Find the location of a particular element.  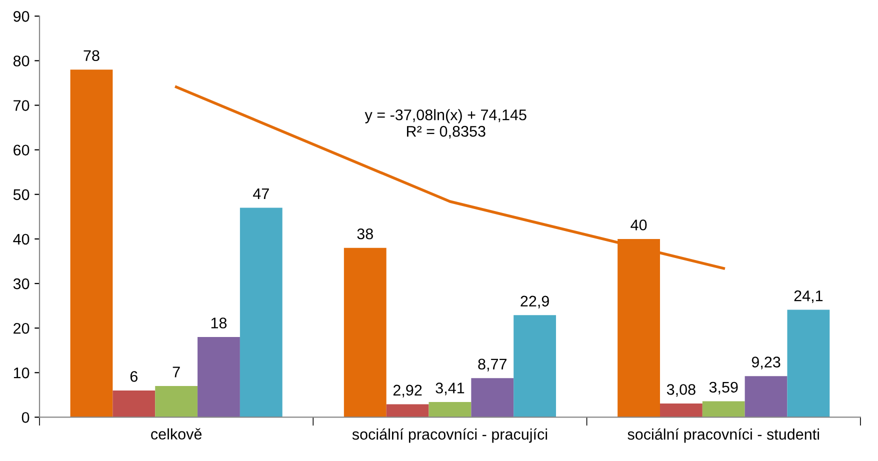

y-tick-label: 80 is located at coordinates (21, 61).